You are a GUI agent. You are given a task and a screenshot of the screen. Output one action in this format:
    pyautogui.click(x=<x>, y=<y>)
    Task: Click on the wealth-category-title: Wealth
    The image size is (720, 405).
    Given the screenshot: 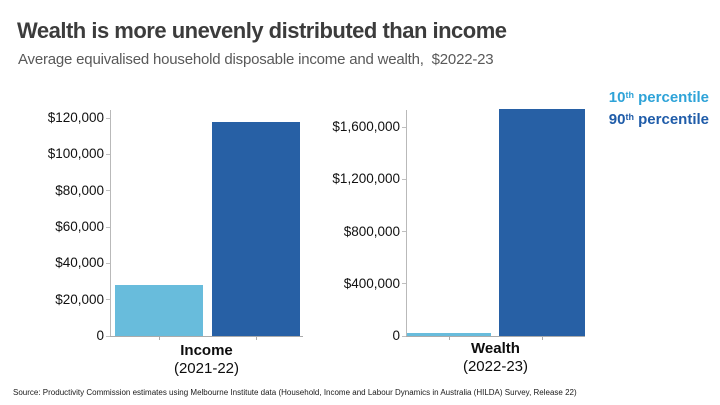 What is the action you would take?
    pyautogui.click(x=495, y=348)
    